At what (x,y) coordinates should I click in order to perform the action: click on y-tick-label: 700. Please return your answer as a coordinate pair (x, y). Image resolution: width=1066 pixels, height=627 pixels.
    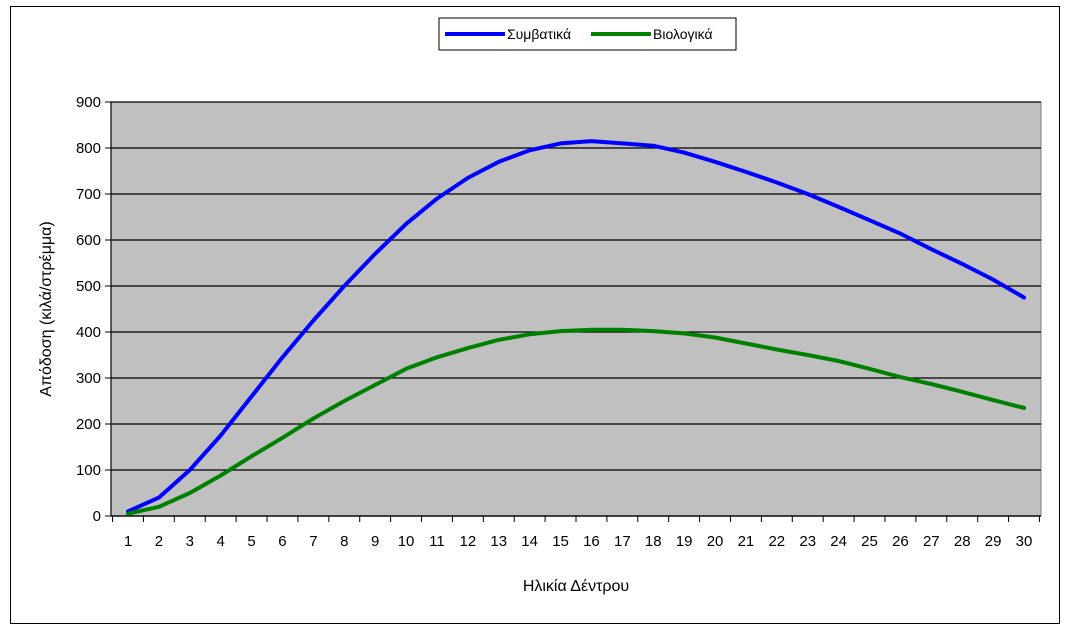
    Looking at the image, I should click on (88, 194).